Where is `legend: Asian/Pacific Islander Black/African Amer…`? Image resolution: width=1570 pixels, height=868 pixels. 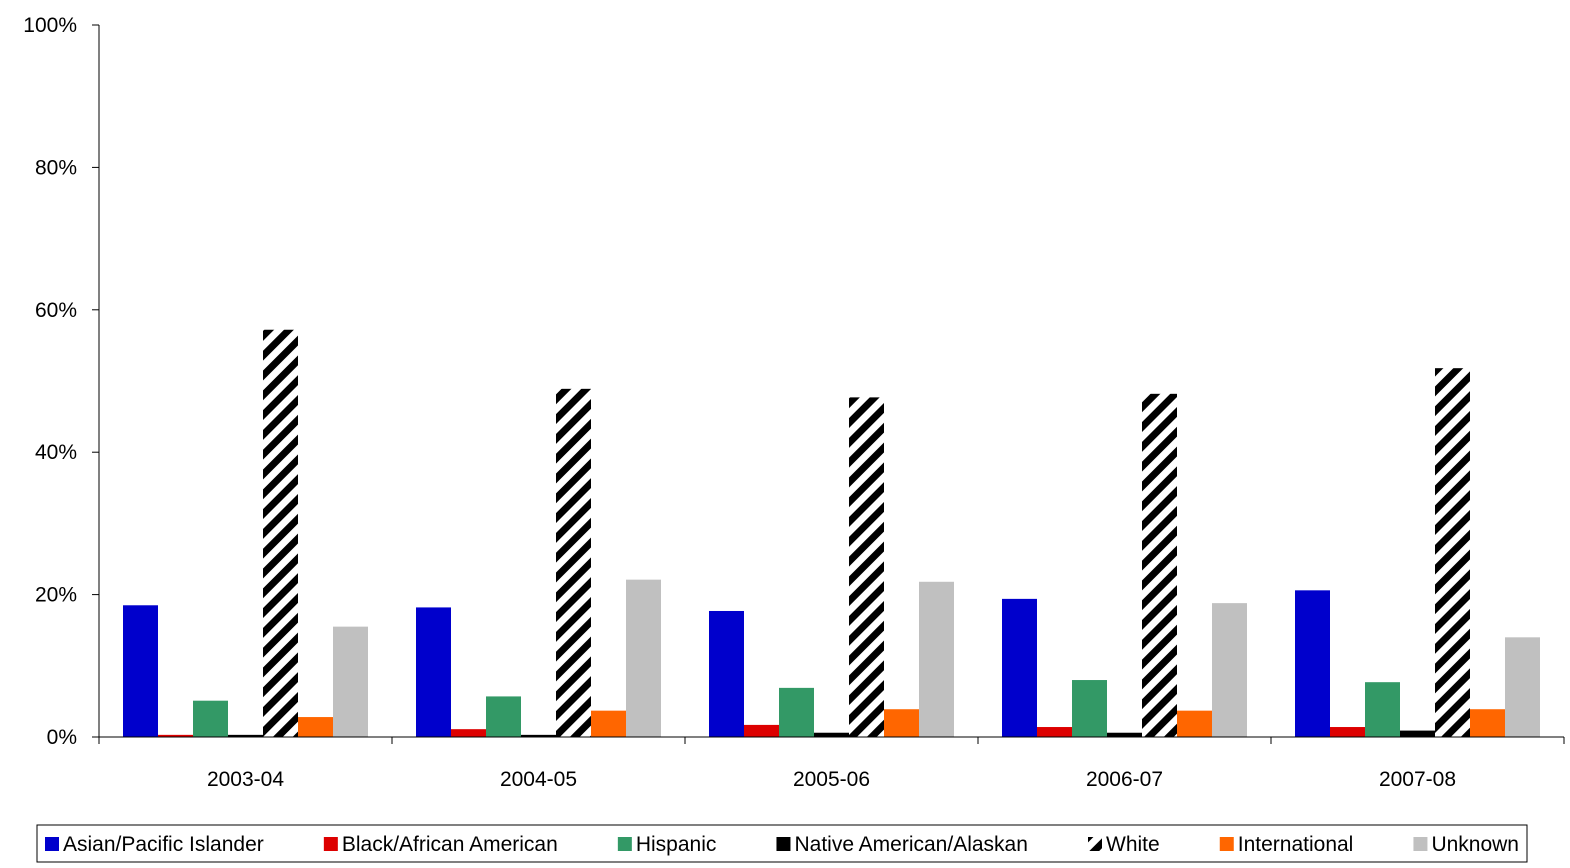
legend: Asian/Pacific Islander Black/African Amer… is located at coordinates (782, 843).